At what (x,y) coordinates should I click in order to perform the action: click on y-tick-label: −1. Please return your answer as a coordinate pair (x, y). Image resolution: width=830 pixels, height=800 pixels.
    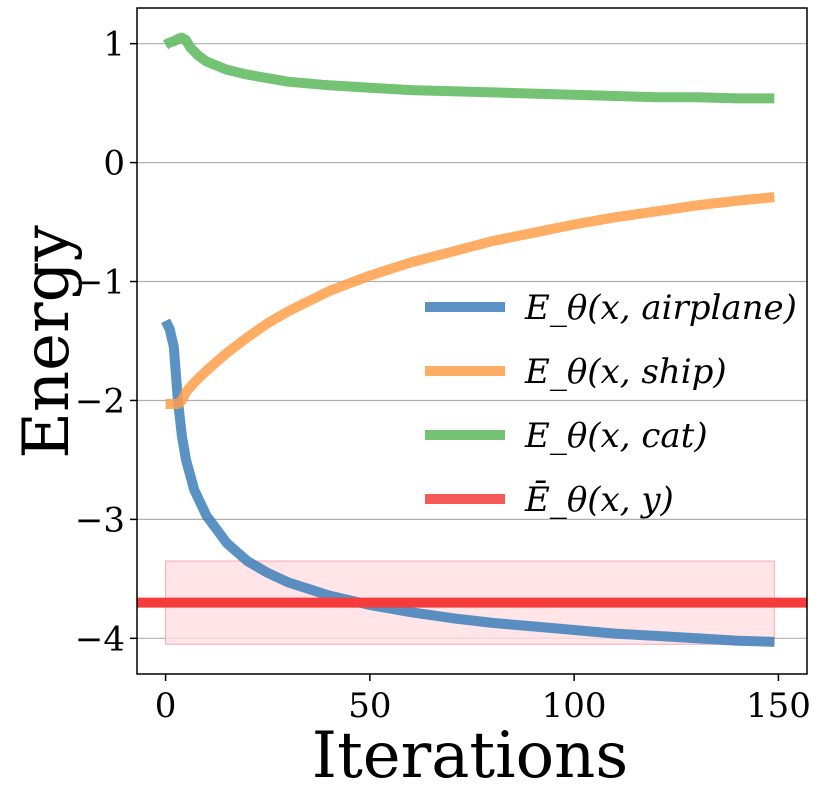
    Looking at the image, I should click on (100, 283).